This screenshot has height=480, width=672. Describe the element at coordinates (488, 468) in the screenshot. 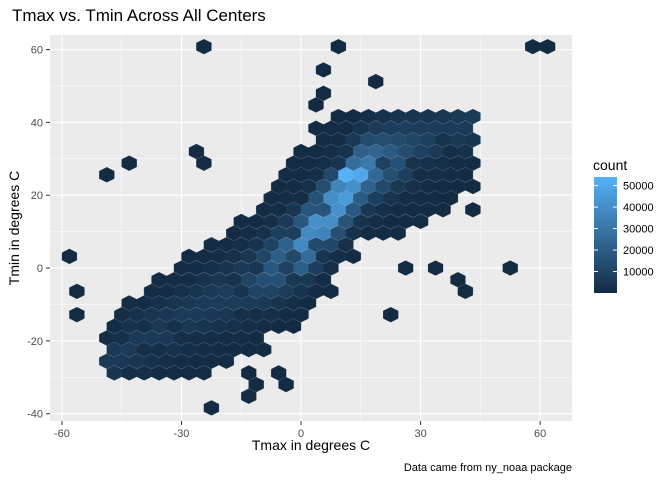

I see `chart-caption: Data came from ny_noaa package` at that location.